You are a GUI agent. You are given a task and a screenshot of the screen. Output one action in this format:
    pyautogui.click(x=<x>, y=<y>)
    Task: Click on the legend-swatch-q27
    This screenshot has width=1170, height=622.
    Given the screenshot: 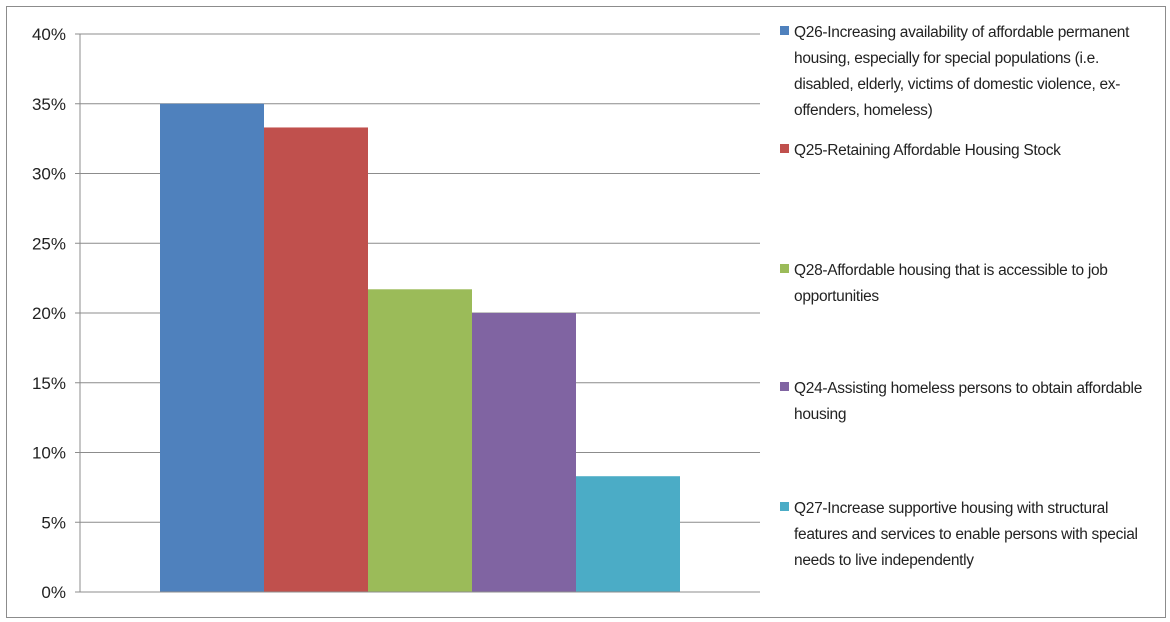 What is the action you would take?
    pyautogui.click(x=784, y=506)
    